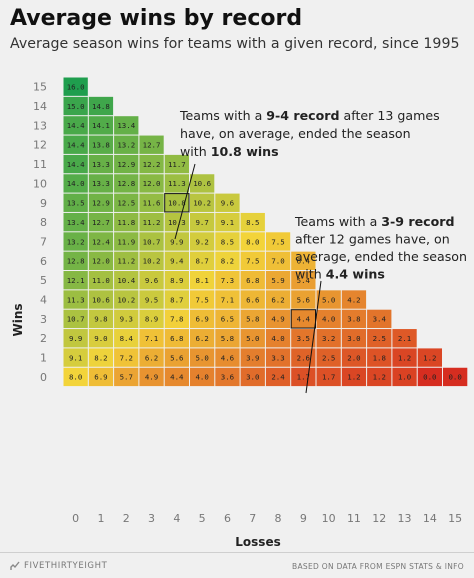 Image resolution: width=474 pixels, height=578 pixels. I want to click on cell-value: 12.5, so click(126, 203).